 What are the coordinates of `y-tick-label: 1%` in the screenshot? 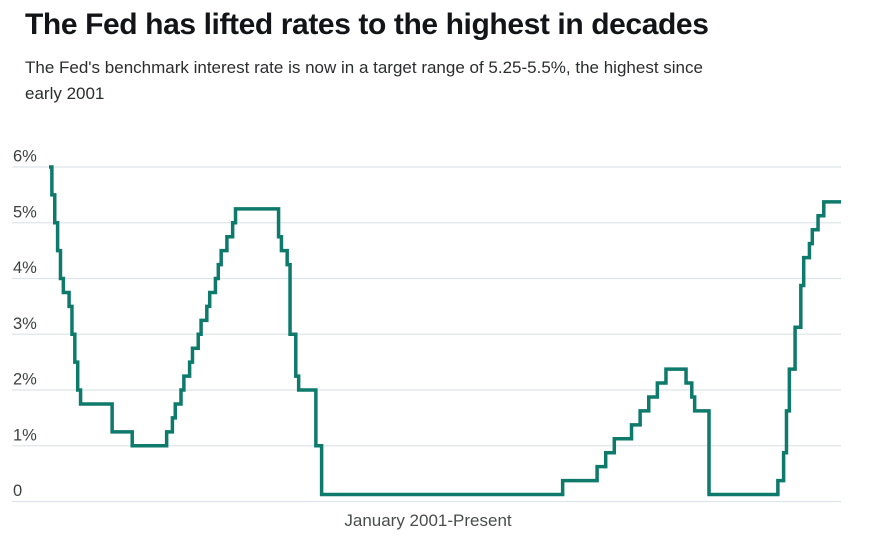 It's located at (25, 435).